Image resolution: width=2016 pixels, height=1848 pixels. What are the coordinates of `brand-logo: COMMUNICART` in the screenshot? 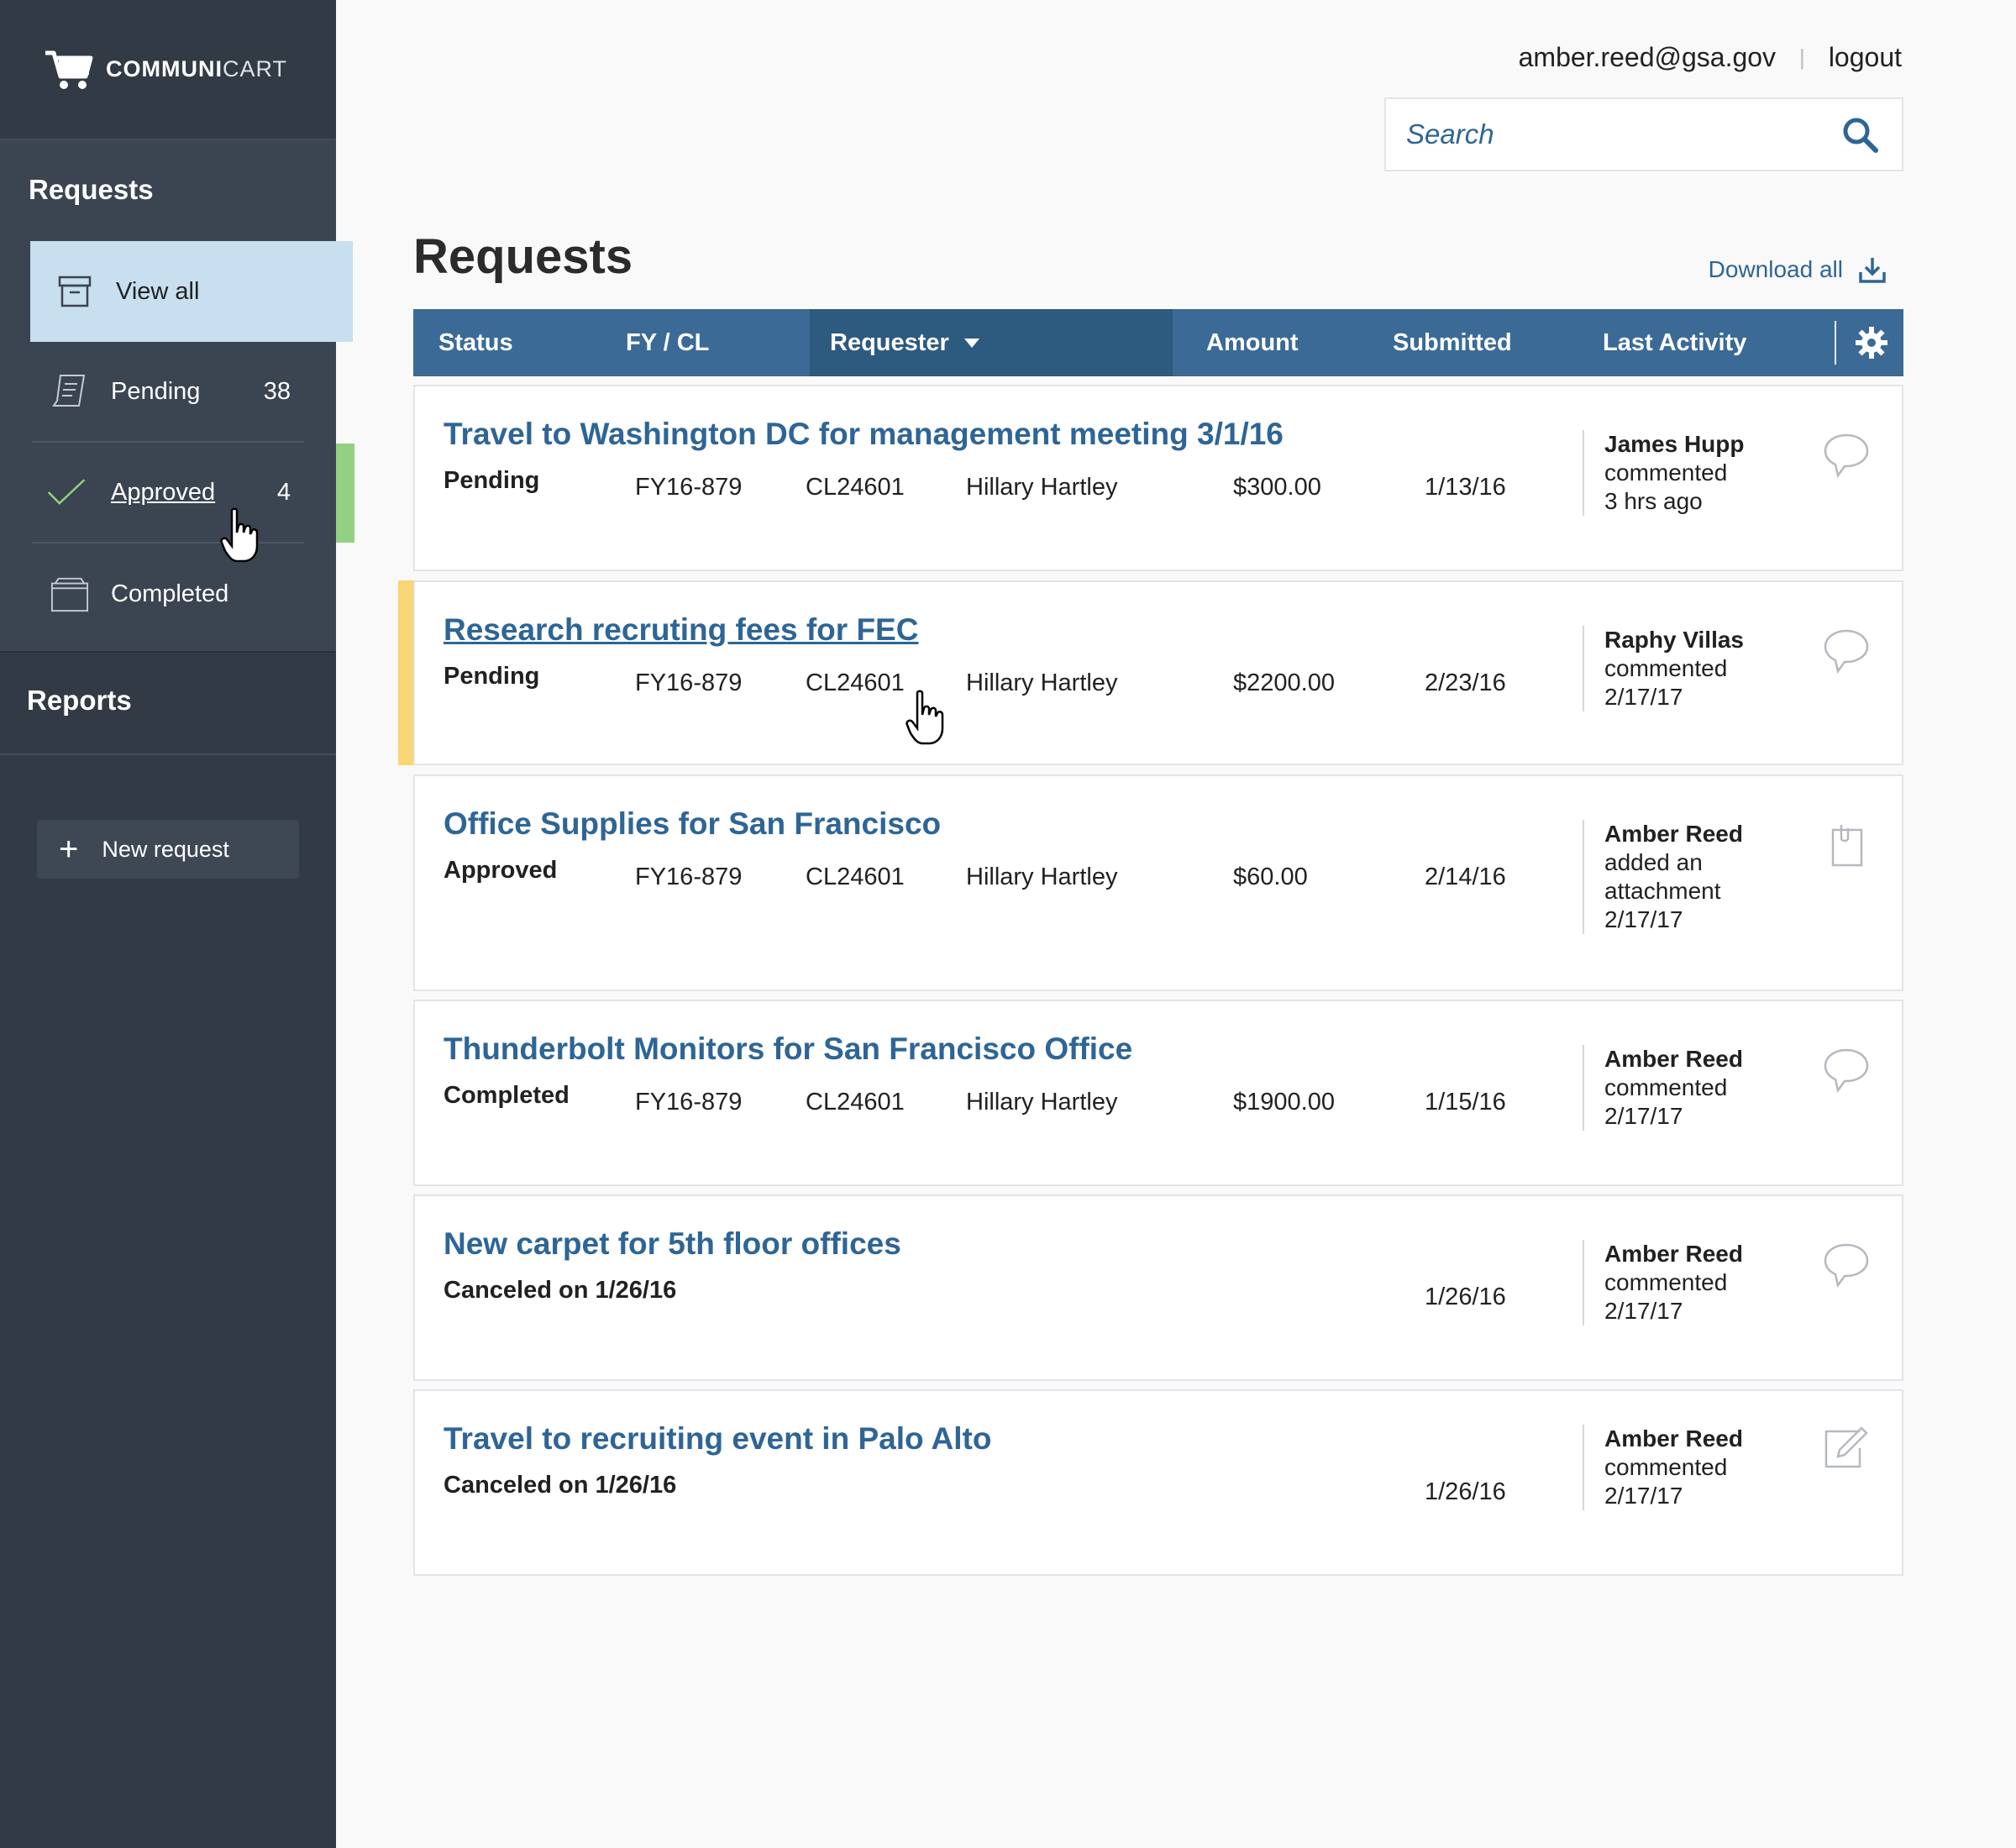 It's located at (168, 70).